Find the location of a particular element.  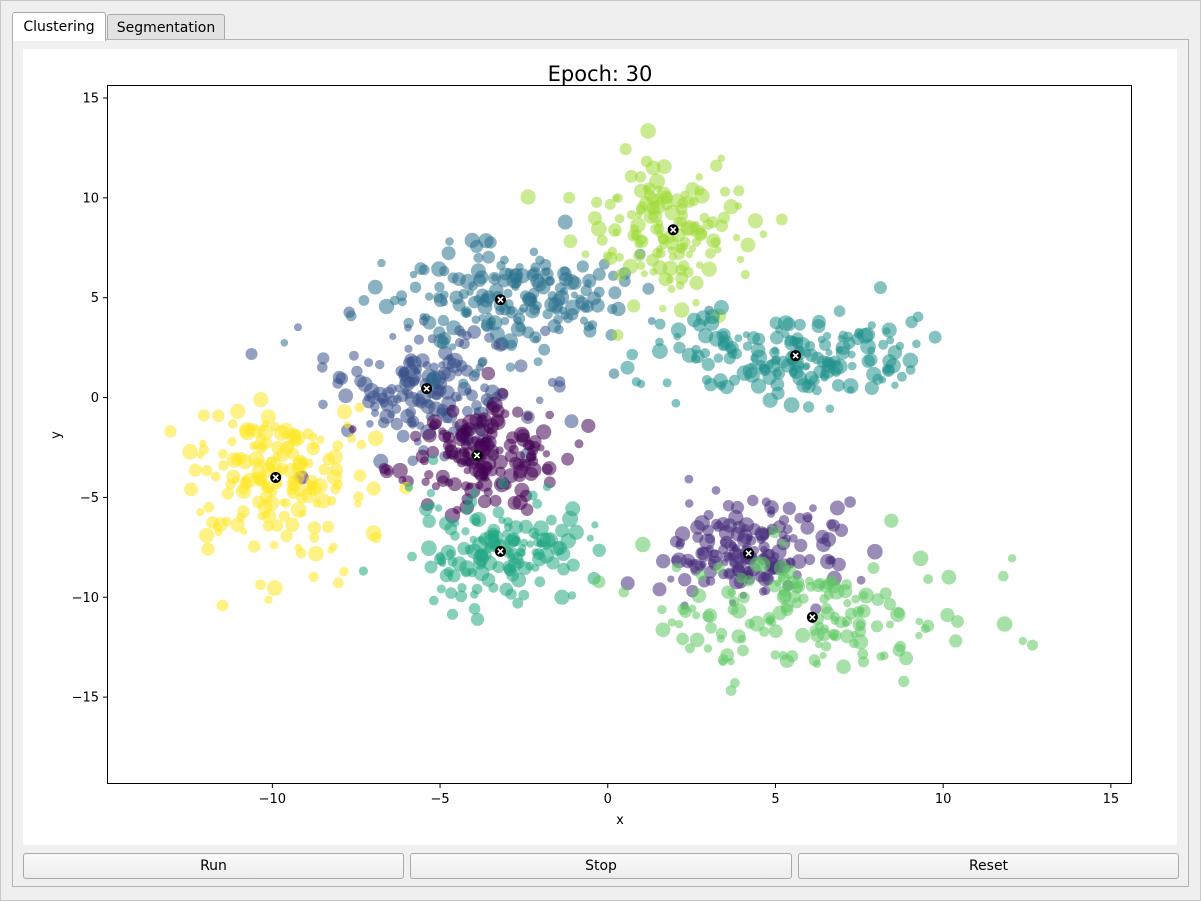

run-button: Run is located at coordinates (213, 866).